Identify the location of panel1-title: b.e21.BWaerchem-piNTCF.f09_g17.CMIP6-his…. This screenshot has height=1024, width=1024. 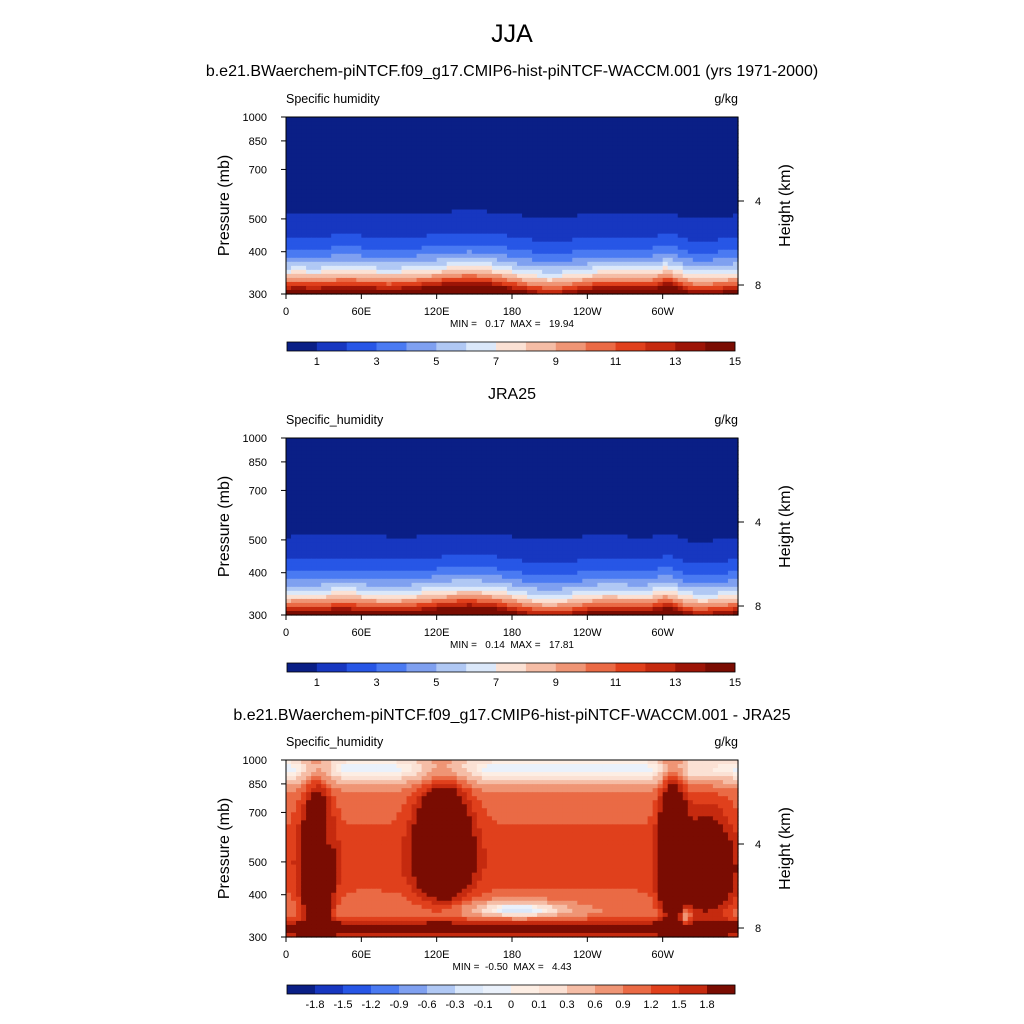
(512, 71).